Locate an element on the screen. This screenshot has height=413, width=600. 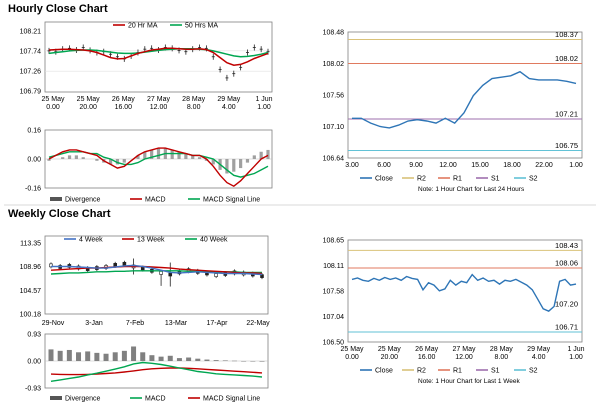
right-top-legend-r2-label: R2 is located at coordinates (421, 179).